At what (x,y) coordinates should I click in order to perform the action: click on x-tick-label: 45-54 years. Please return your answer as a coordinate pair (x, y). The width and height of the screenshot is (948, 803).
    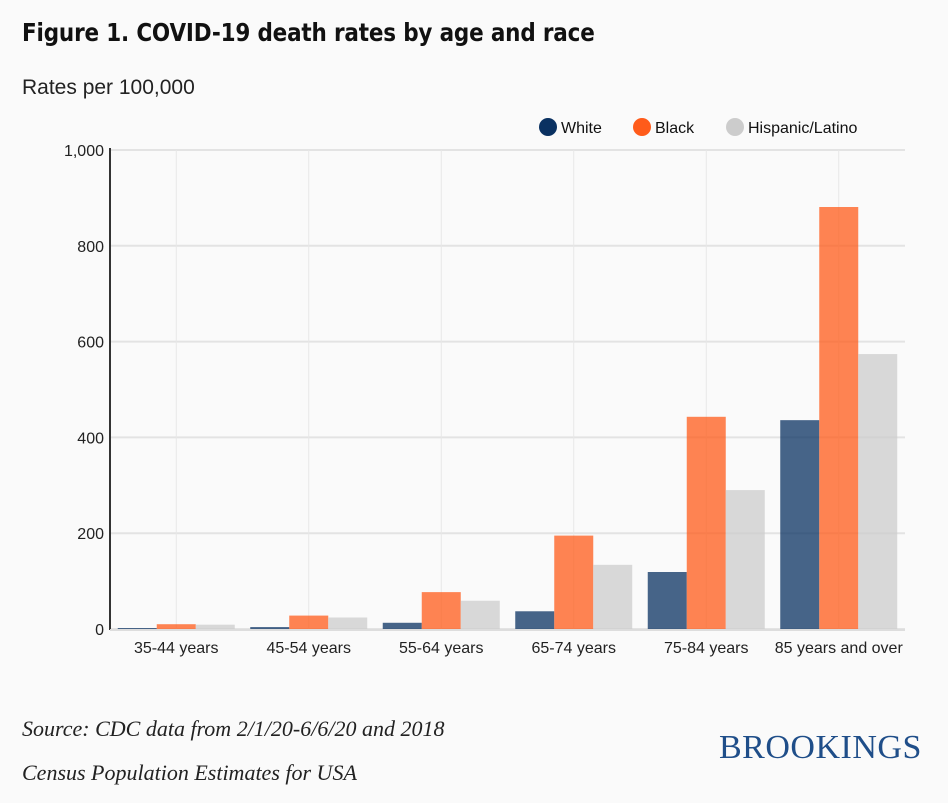
    Looking at the image, I should click on (309, 648).